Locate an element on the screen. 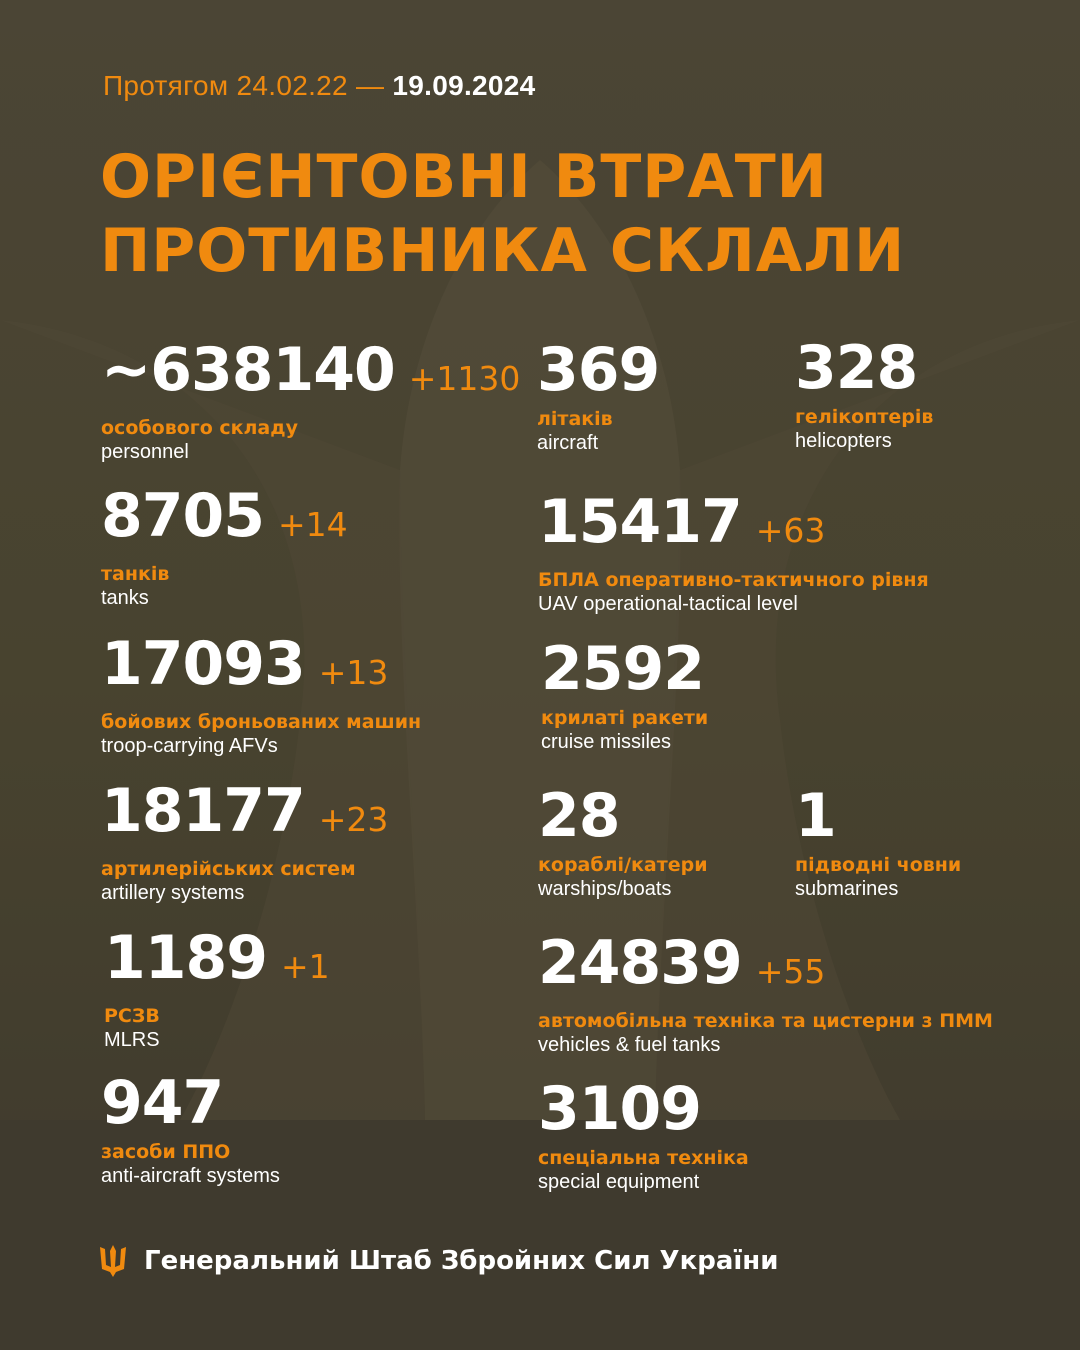  stat-submarines: 1 підводні човни submarines is located at coordinates (878, 843).